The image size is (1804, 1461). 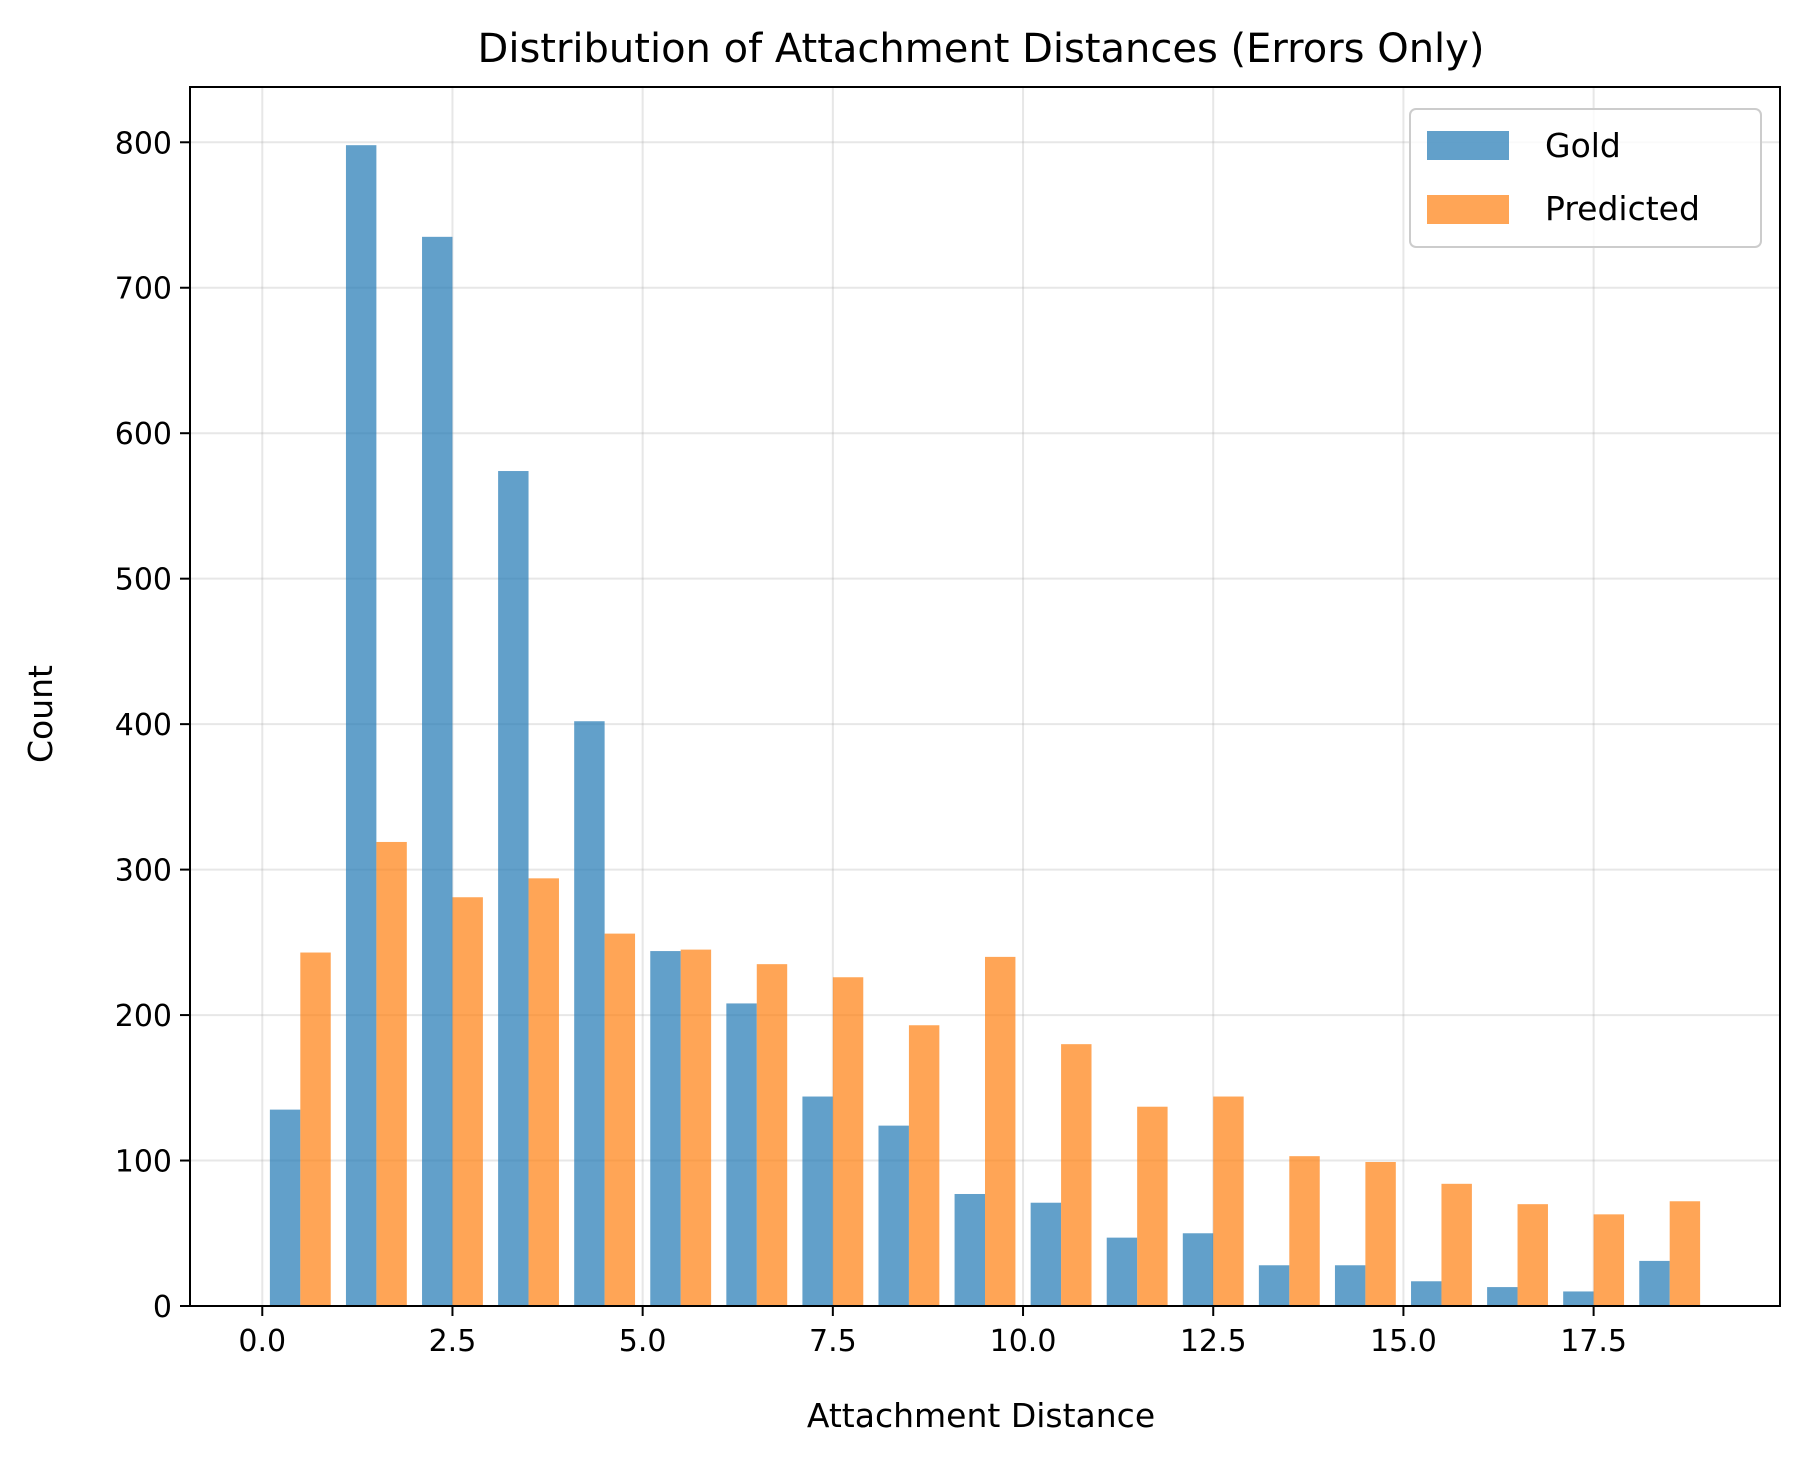 I want to click on y-tick-label: 700, so click(x=143, y=289).